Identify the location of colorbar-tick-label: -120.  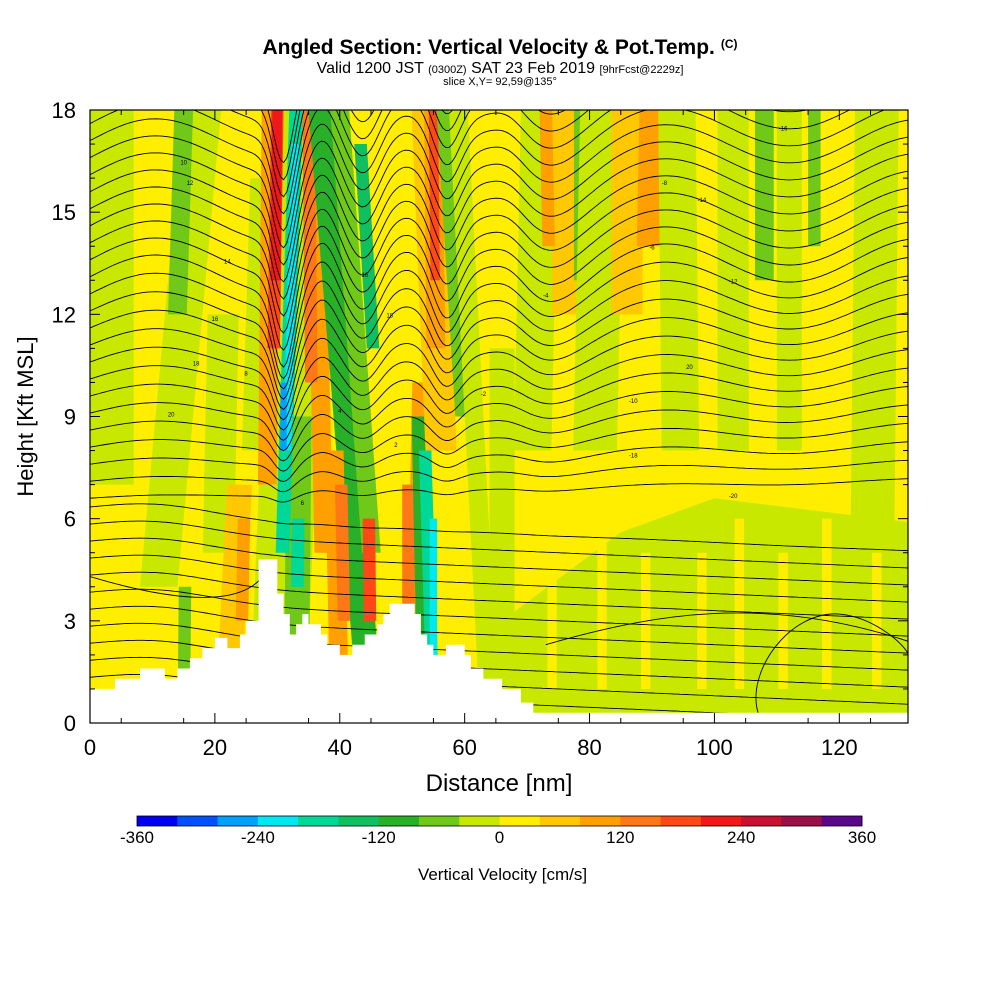
(379, 837).